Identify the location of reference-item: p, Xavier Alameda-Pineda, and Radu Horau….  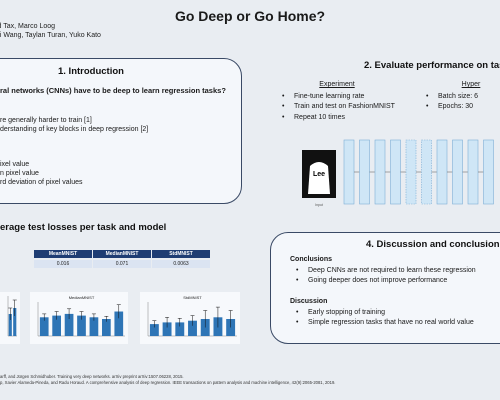
(168, 382).